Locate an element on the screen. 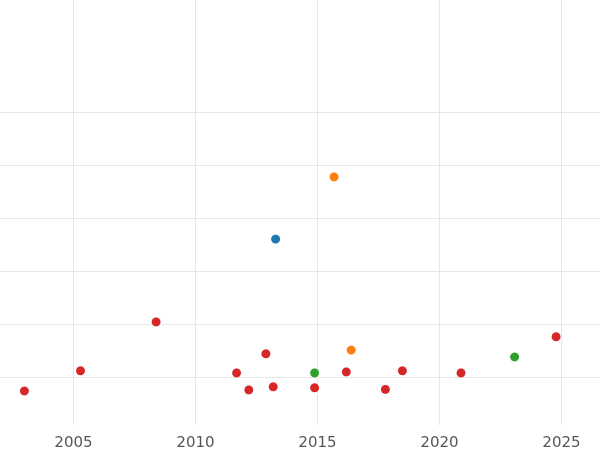 The width and height of the screenshot is (600, 450). x-tick-label: 2005 is located at coordinates (73, 441).